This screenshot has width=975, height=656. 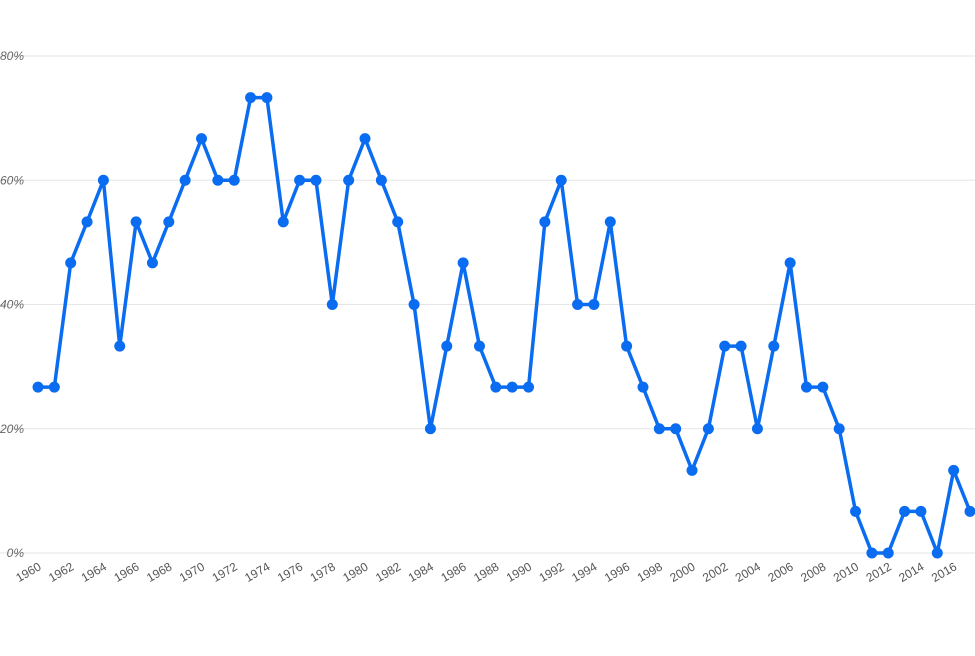 I want to click on x-tick-label: 2012, so click(x=879, y=572).